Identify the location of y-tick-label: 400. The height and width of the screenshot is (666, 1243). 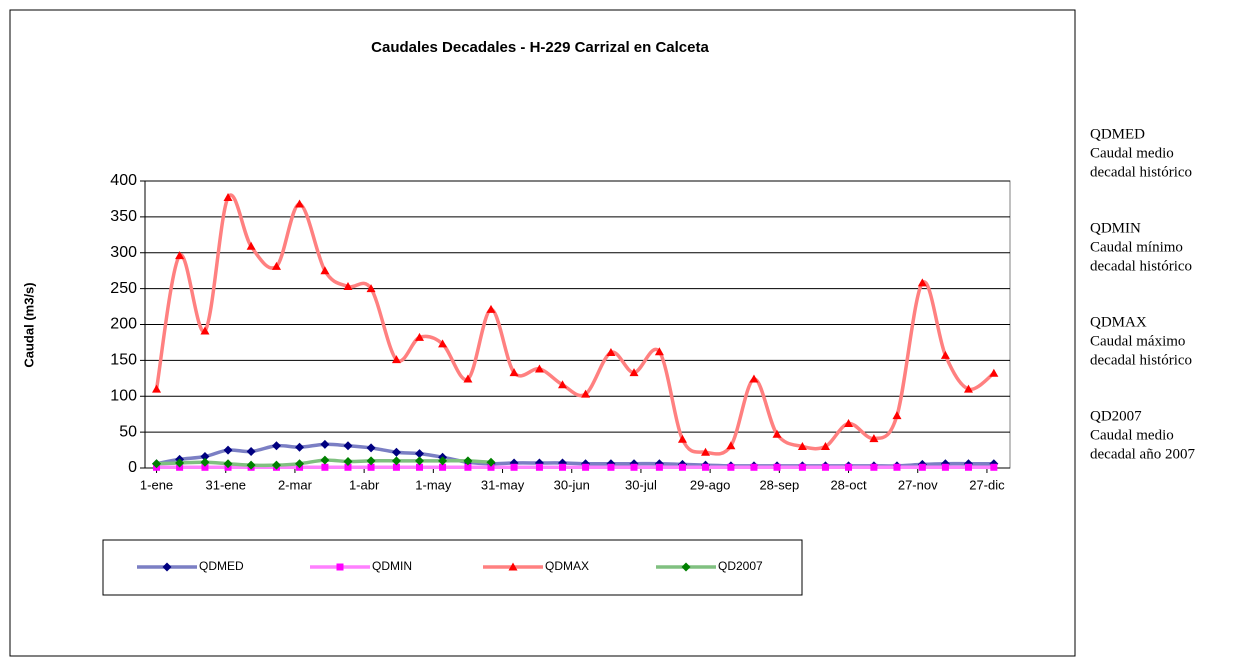
(123, 180).